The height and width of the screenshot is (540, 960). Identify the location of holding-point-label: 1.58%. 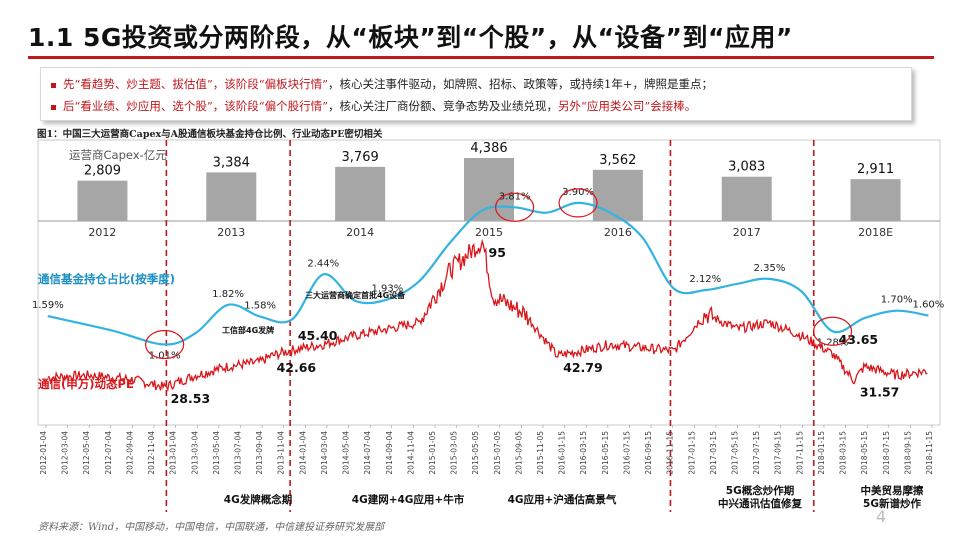
(260, 306).